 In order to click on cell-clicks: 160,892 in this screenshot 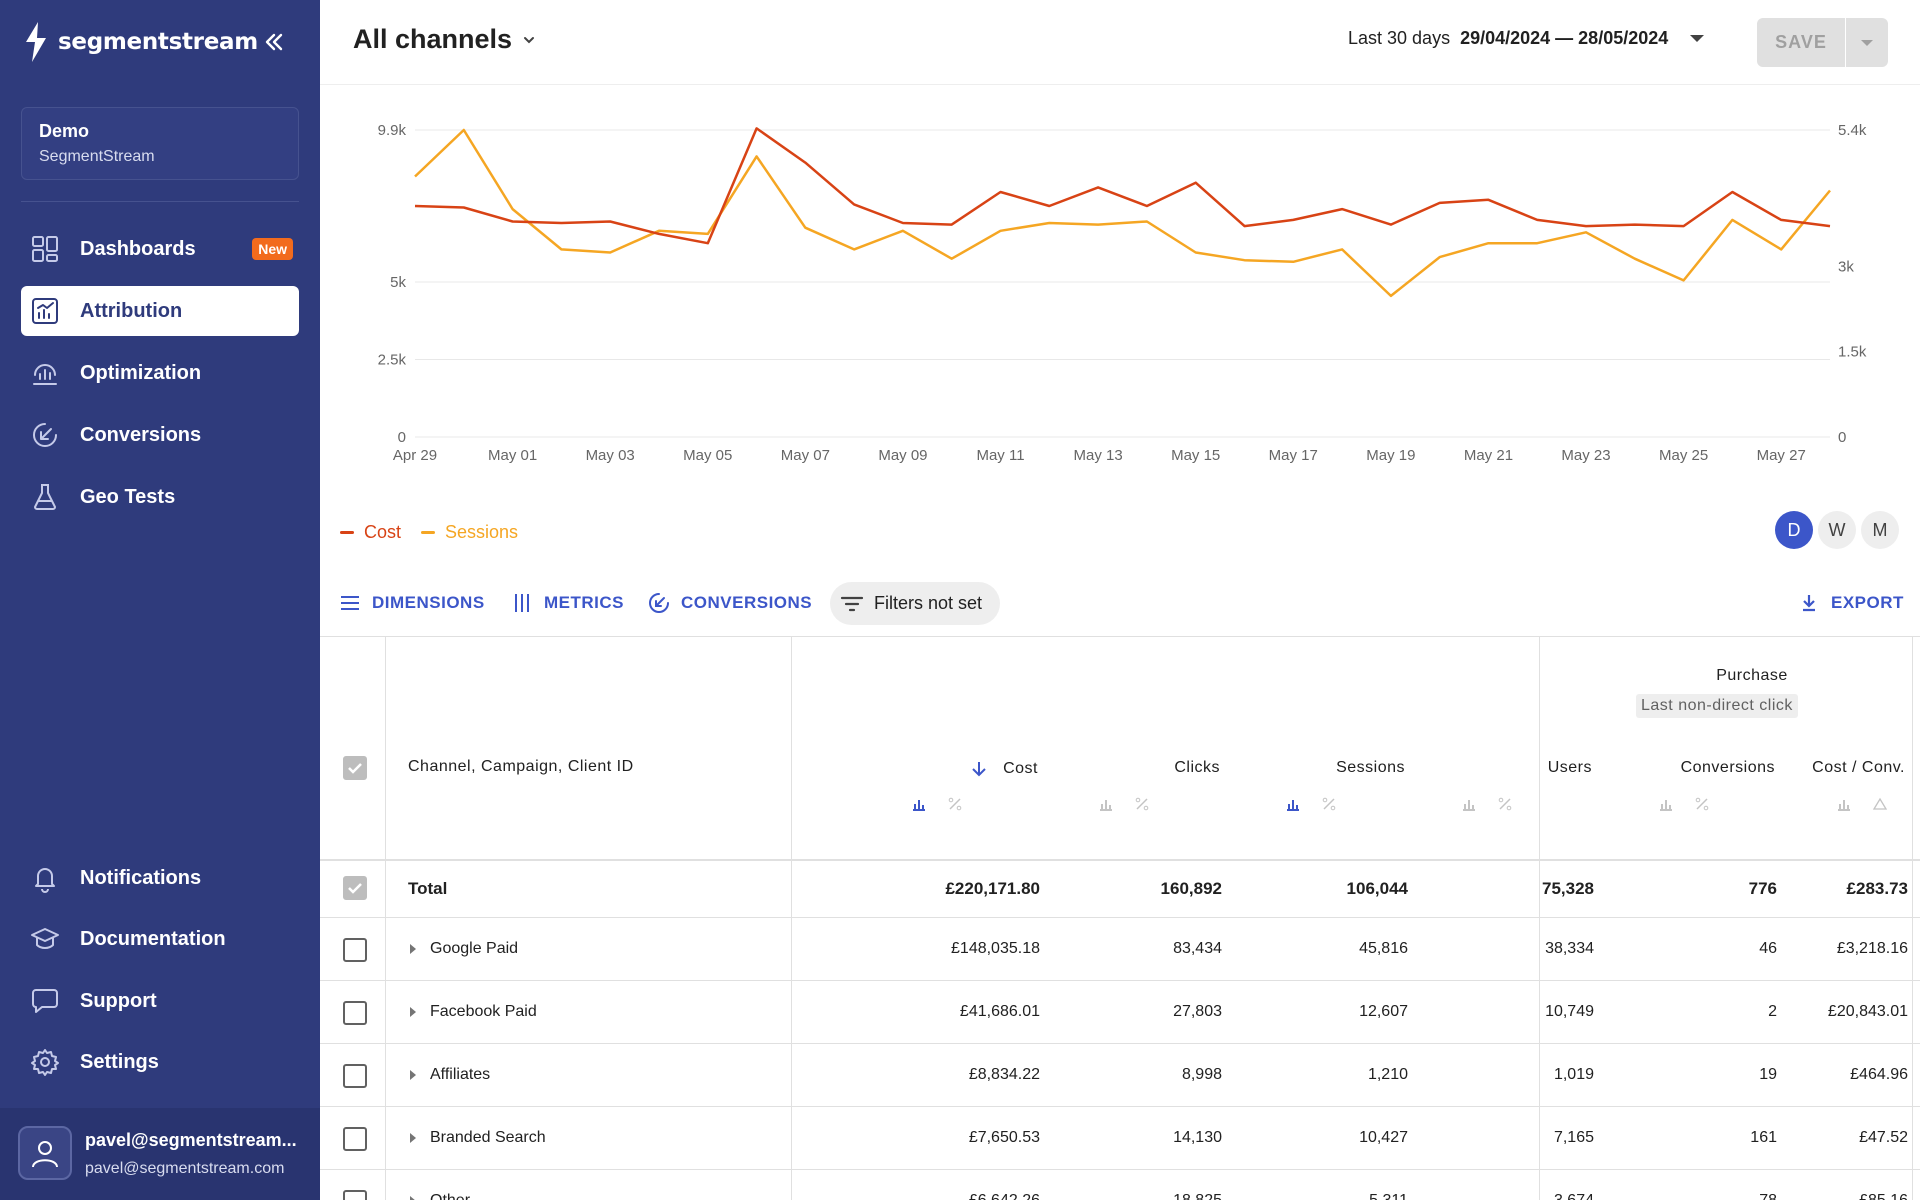, I will do `click(1191, 888)`.